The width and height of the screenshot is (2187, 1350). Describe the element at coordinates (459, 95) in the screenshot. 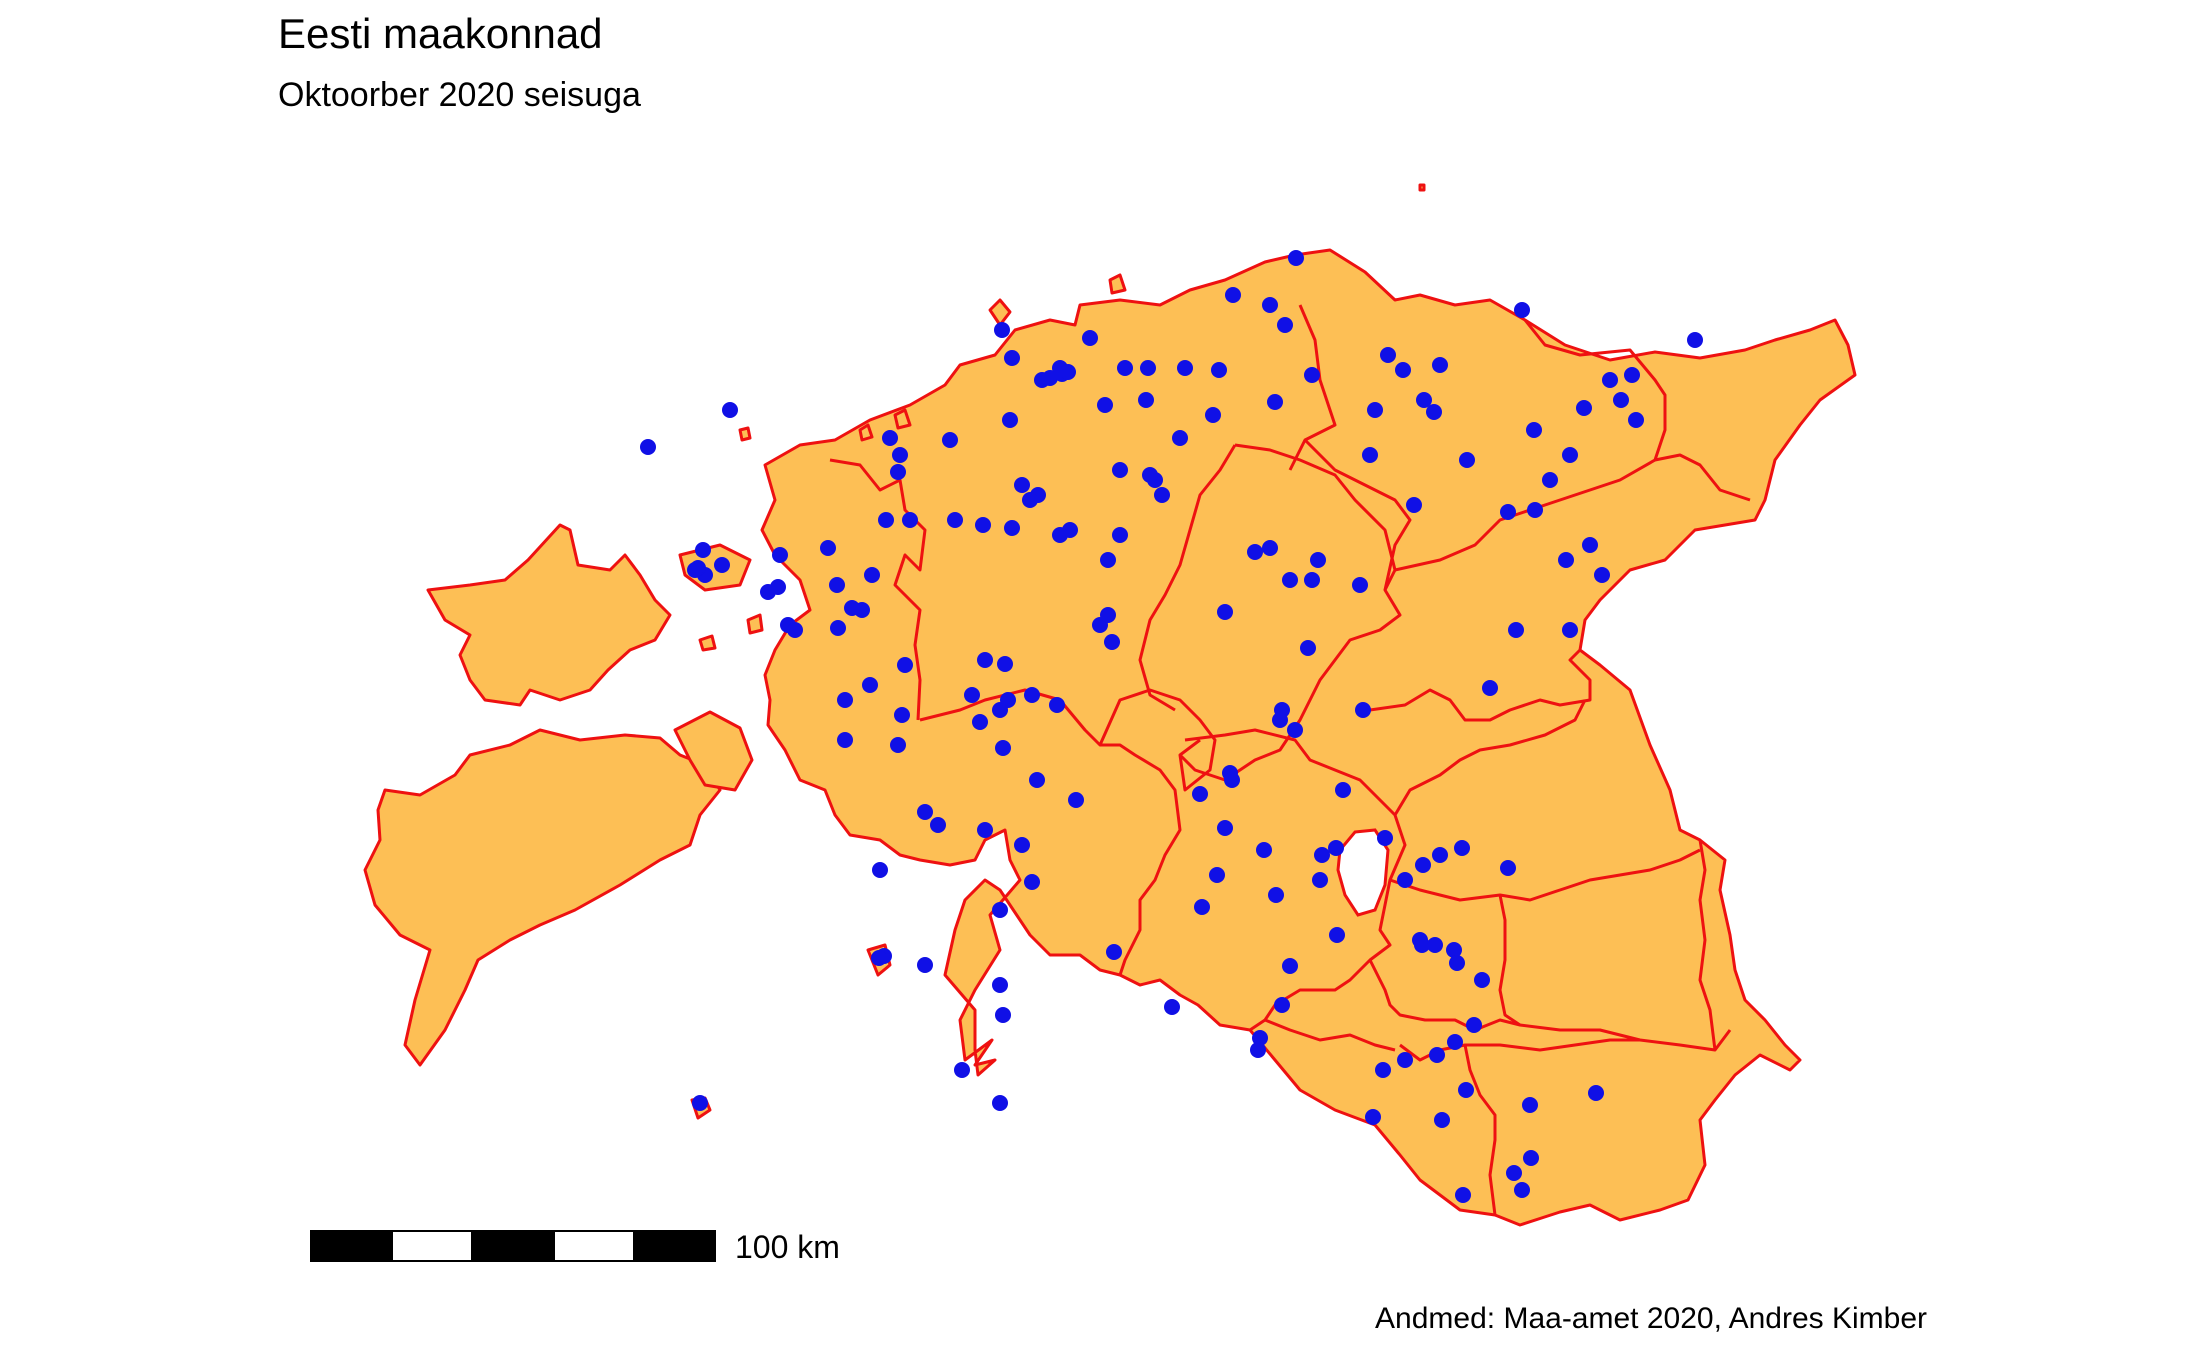

I see `map-subtitle: Oktoorber 2020 seisuga` at that location.